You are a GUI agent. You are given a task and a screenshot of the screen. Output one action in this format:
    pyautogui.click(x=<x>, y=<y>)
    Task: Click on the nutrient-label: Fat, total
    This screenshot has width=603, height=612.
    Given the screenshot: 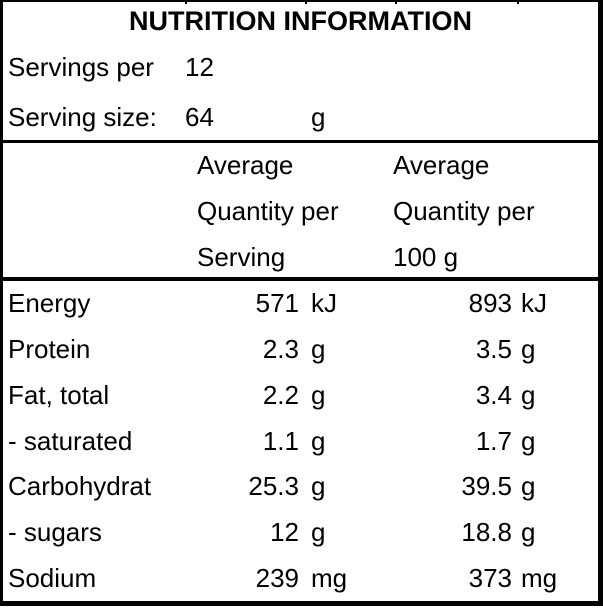 What is the action you would take?
    pyautogui.click(x=59, y=394)
    